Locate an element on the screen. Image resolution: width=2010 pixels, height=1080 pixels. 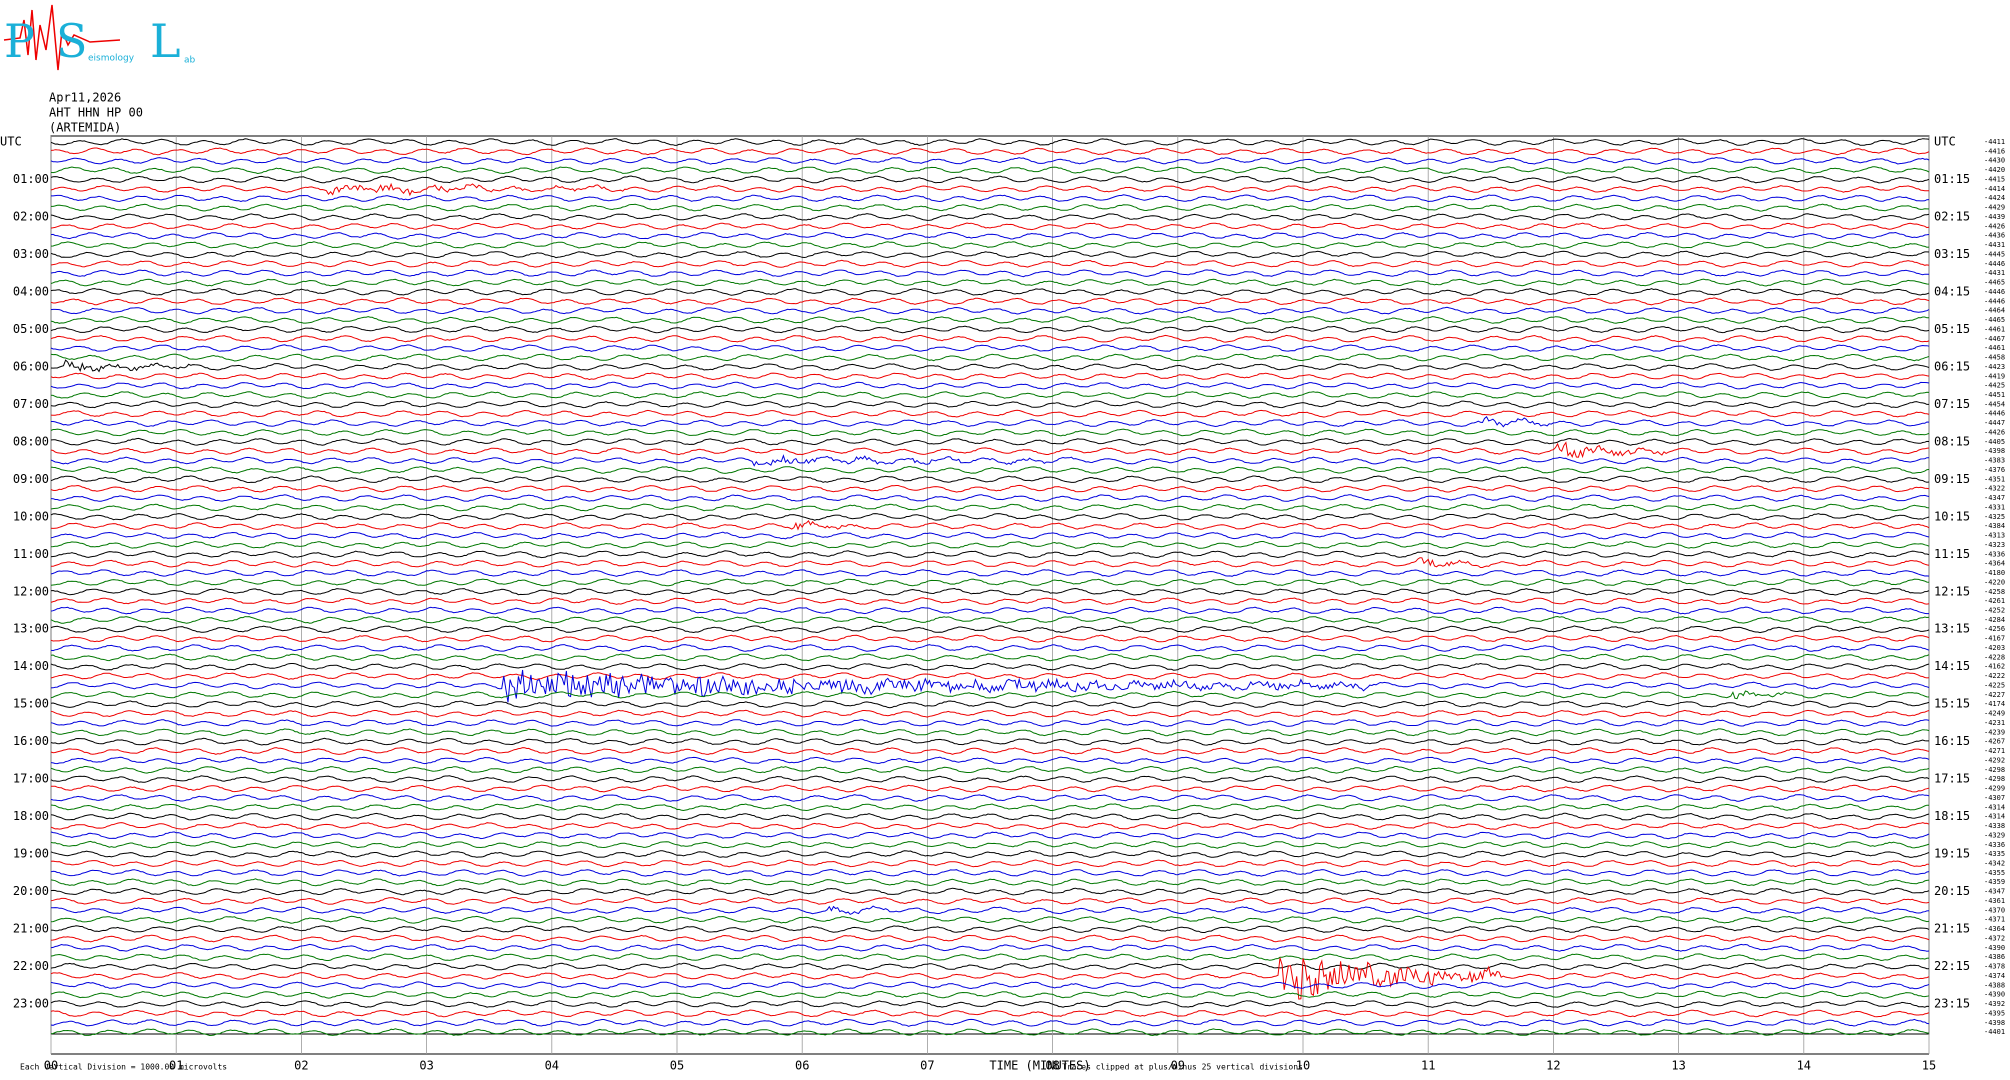
trace-offset: -4298 is located at coordinates (1994, 770).